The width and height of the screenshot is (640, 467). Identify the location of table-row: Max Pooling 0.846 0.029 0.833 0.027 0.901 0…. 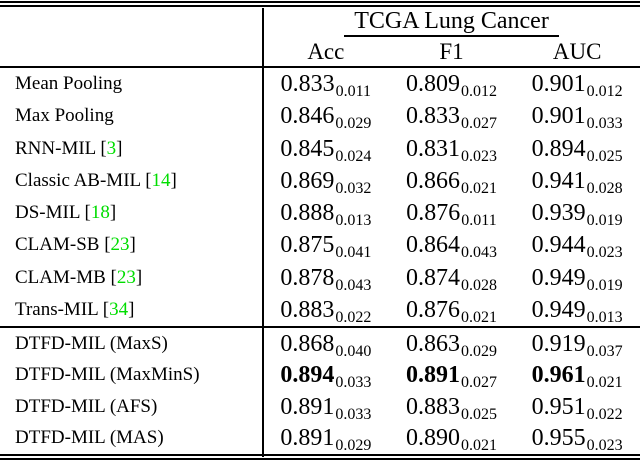
(320, 116).